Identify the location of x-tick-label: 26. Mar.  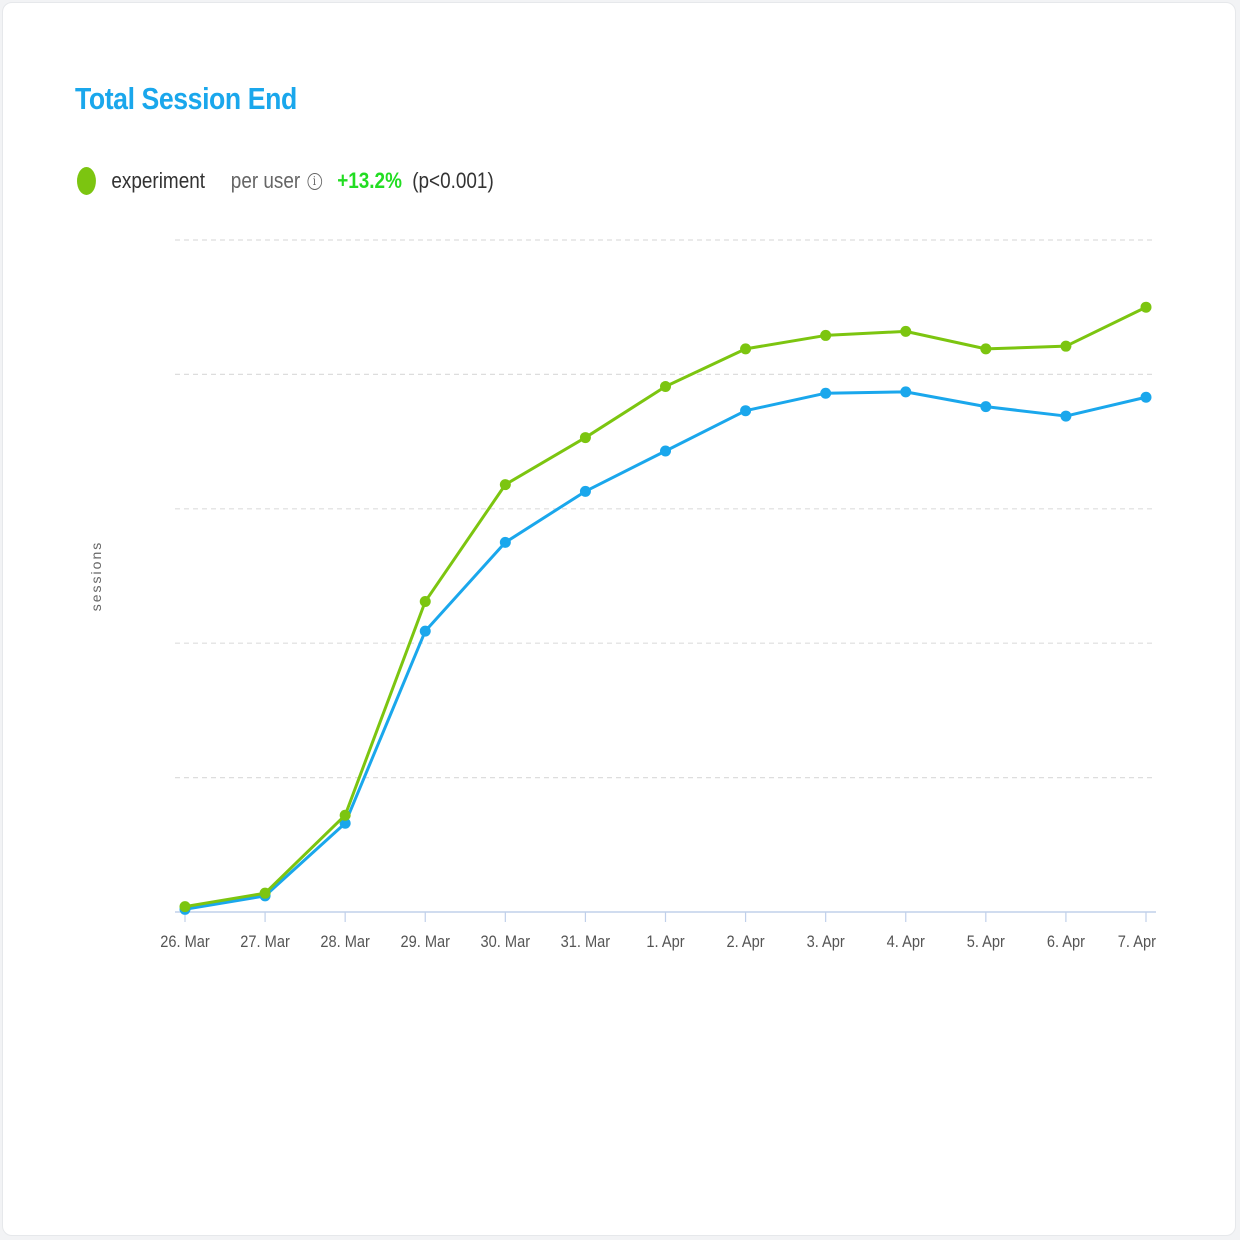
(185, 942).